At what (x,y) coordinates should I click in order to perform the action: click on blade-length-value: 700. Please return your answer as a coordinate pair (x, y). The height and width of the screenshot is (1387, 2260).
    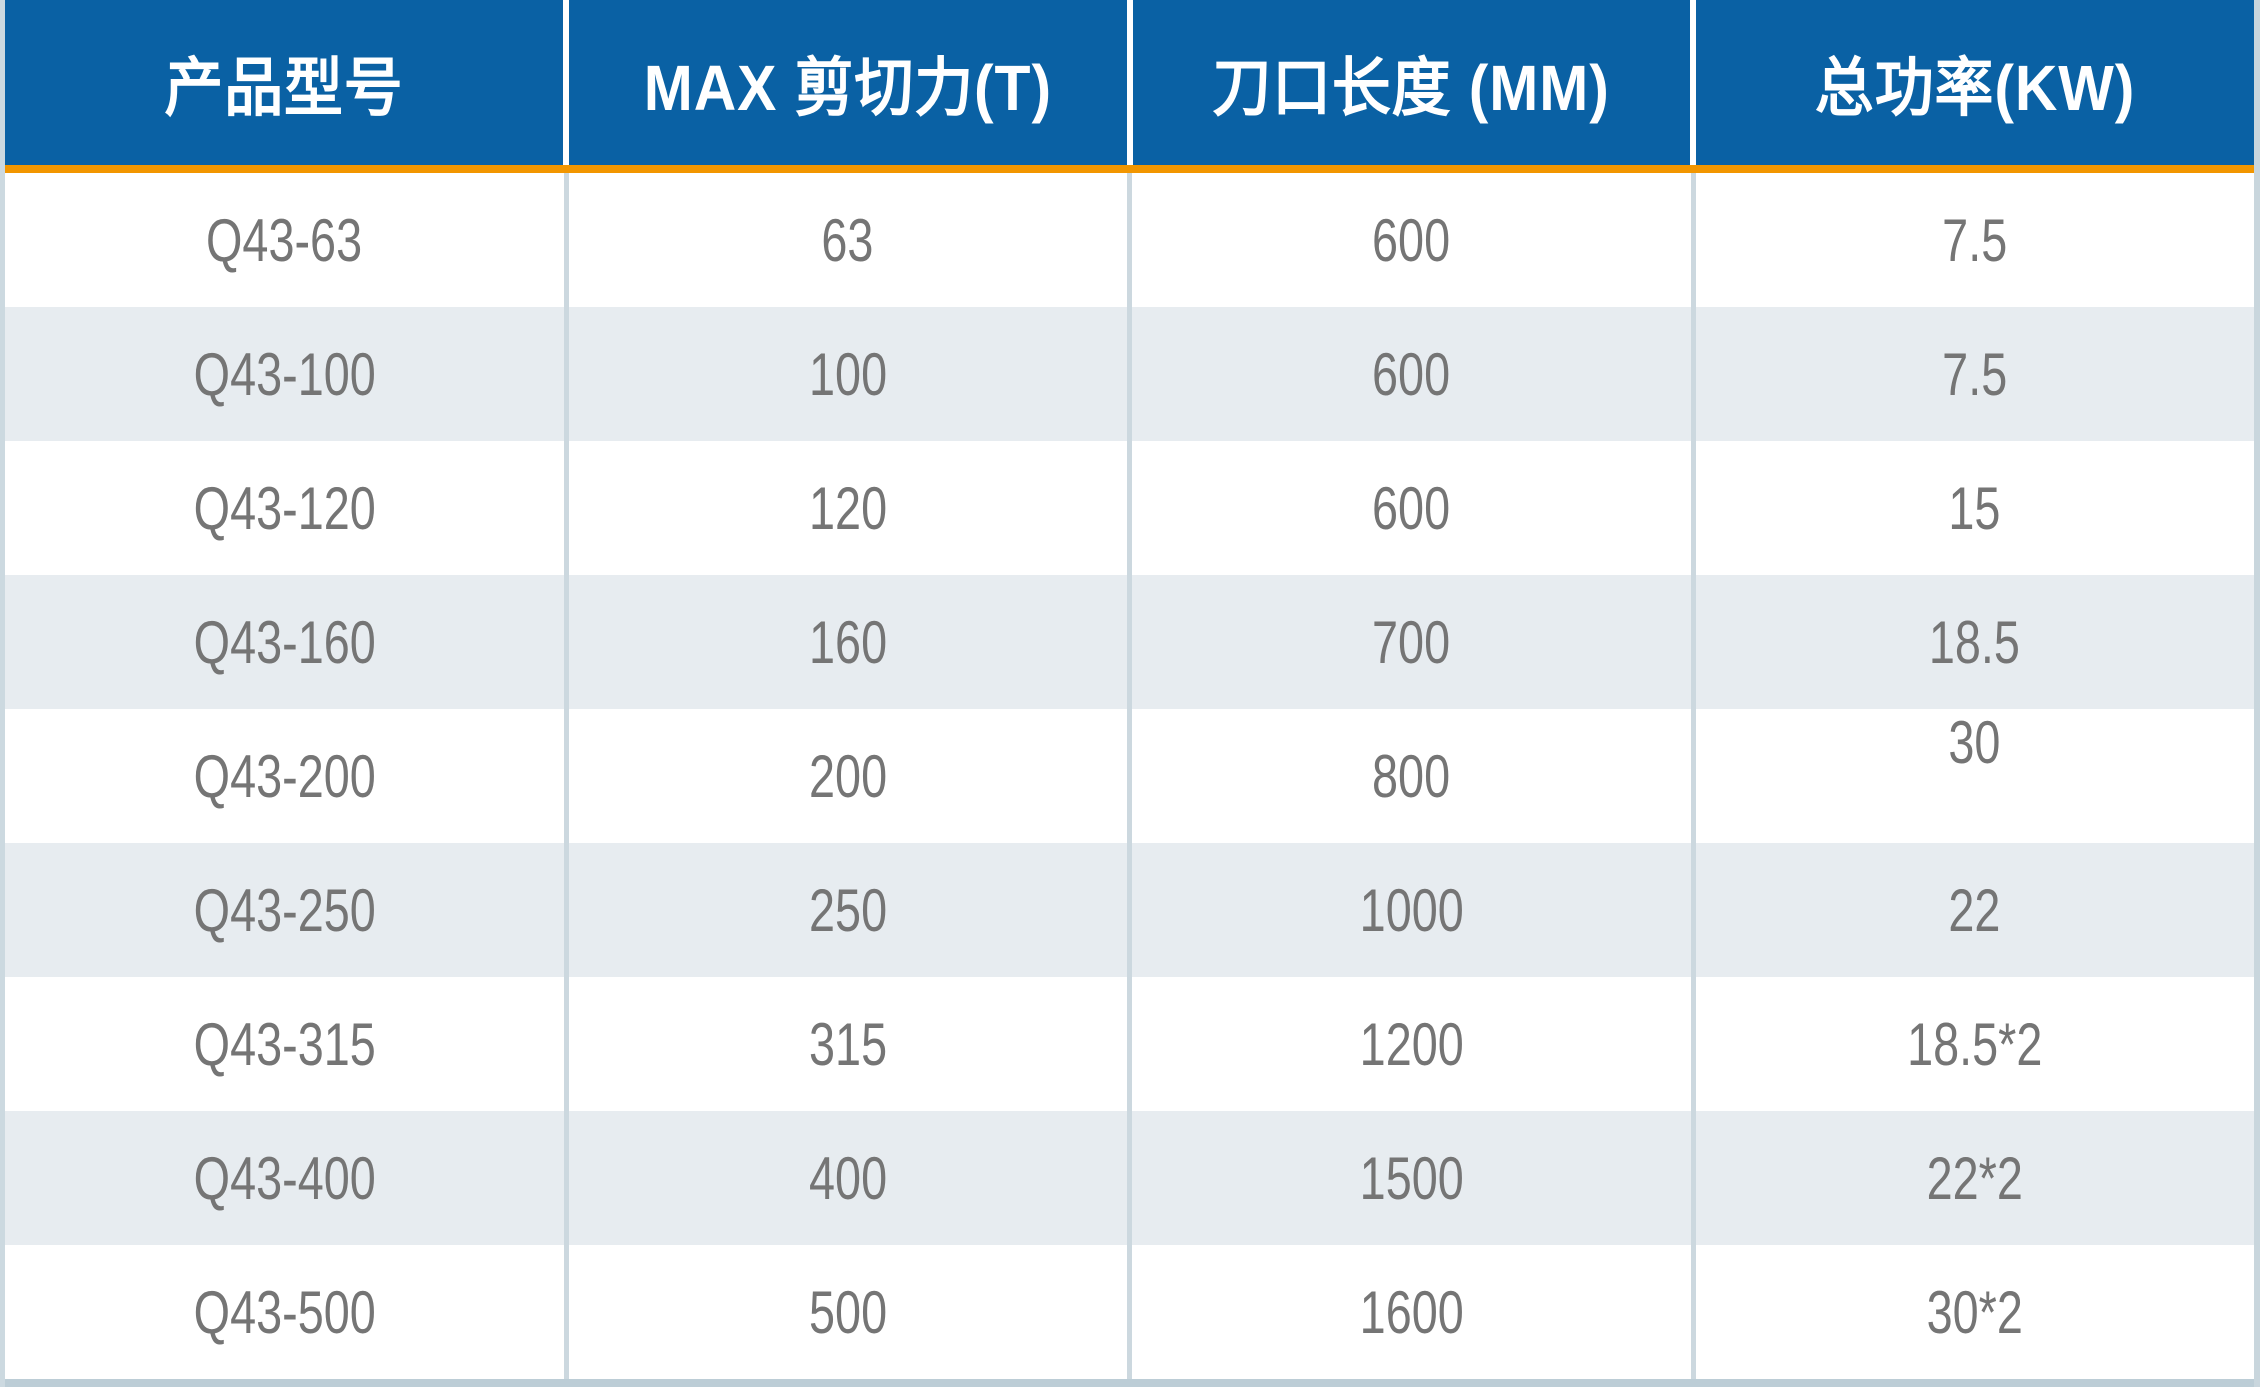
    Looking at the image, I should click on (1411, 642).